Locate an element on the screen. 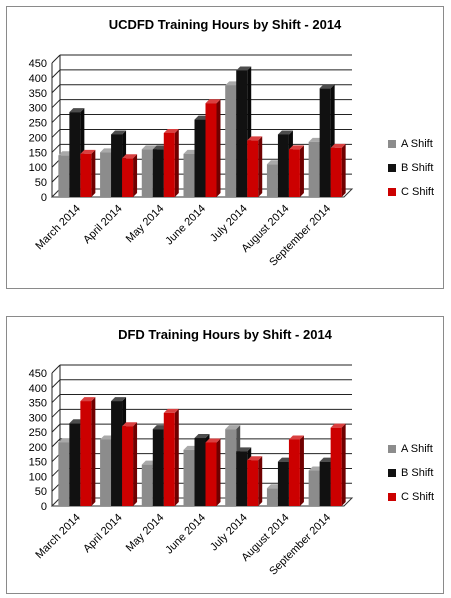  x-tick-label: March 2014 is located at coordinates (58, 228).